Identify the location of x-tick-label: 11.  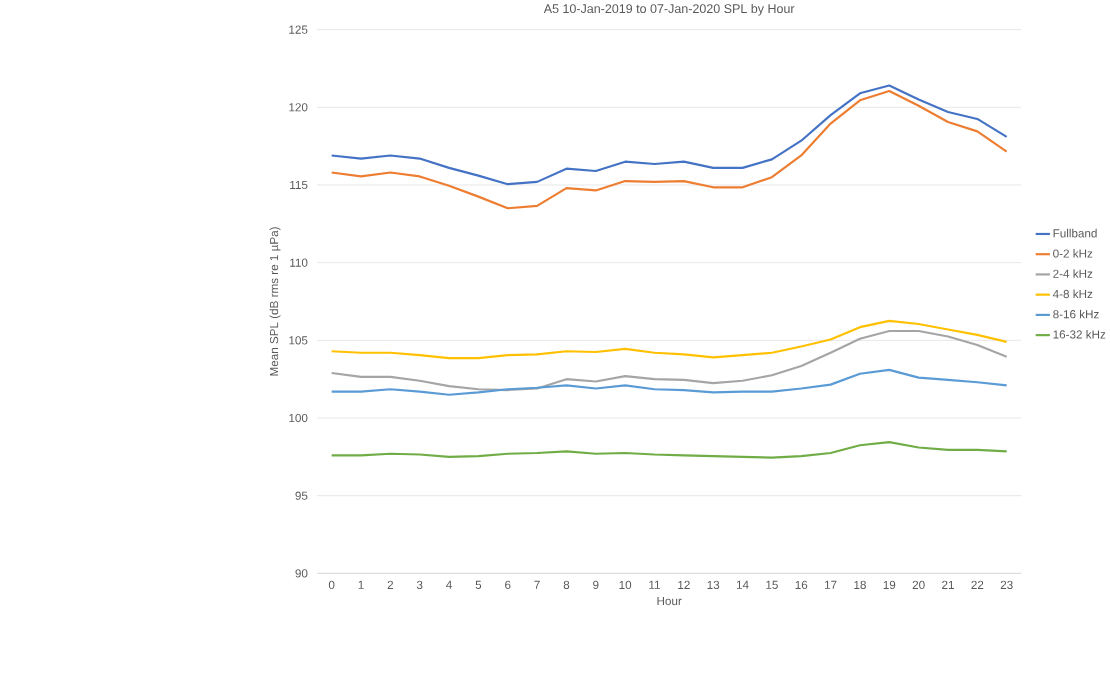
(654, 584).